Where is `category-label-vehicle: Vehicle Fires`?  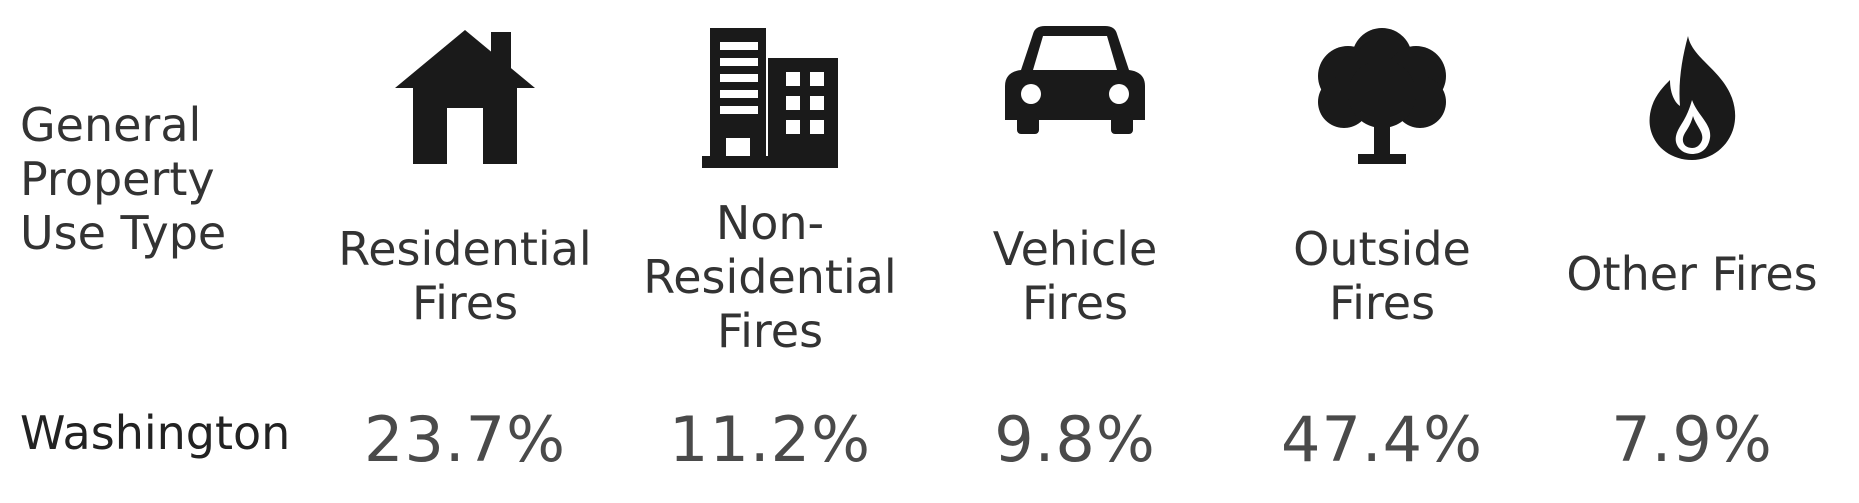
category-label-vehicle: Vehicle Fires is located at coordinates (1075, 276).